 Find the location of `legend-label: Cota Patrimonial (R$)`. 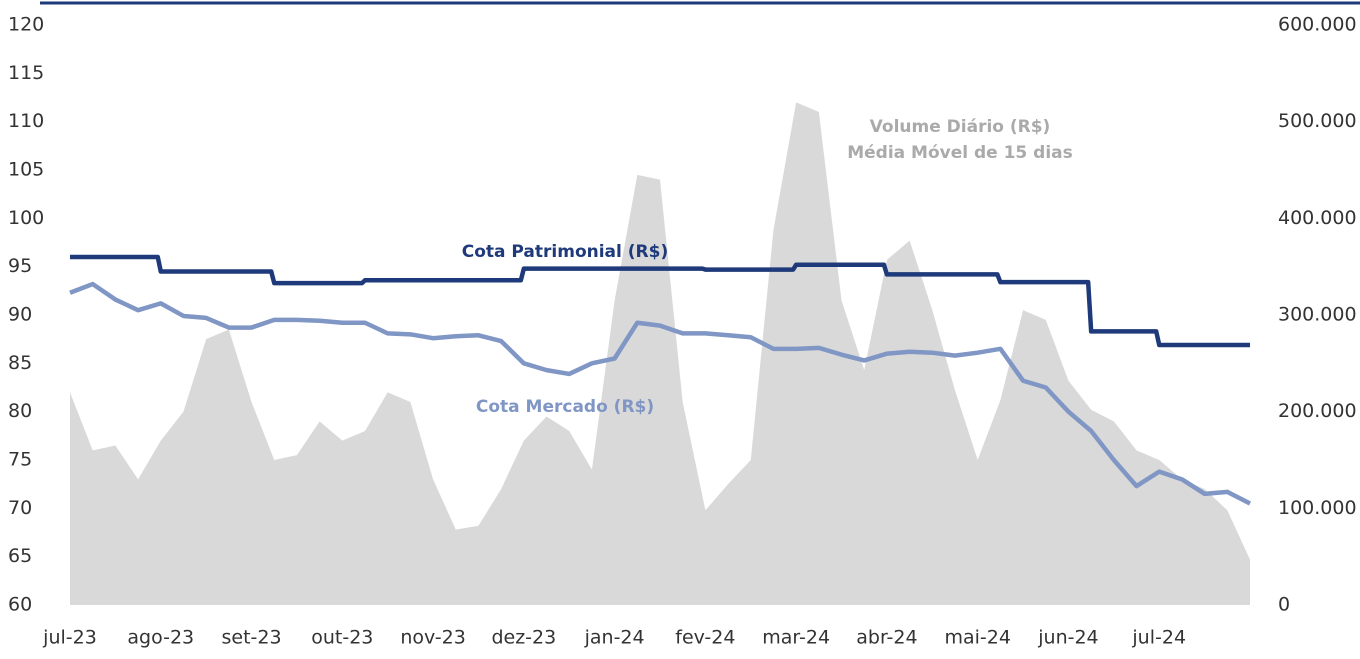

legend-label: Cota Patrimonial (R$) is located at coordinates (565, 252).